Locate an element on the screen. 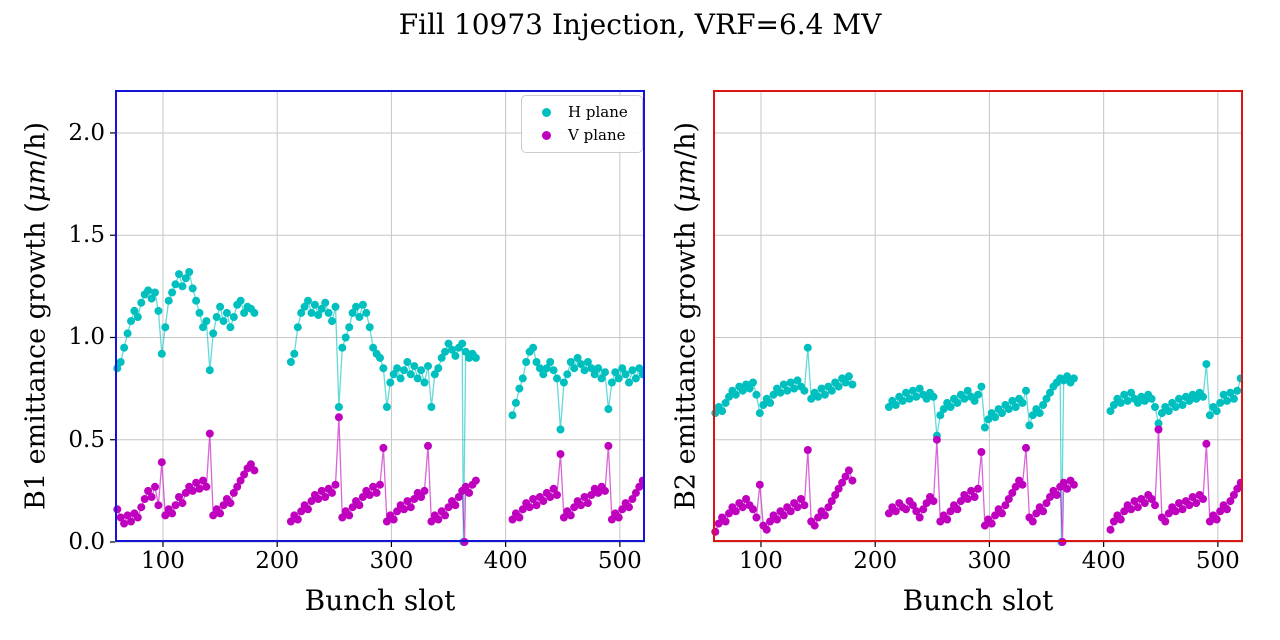  x-tick-label: 400 is located at coordinates (505, 561).